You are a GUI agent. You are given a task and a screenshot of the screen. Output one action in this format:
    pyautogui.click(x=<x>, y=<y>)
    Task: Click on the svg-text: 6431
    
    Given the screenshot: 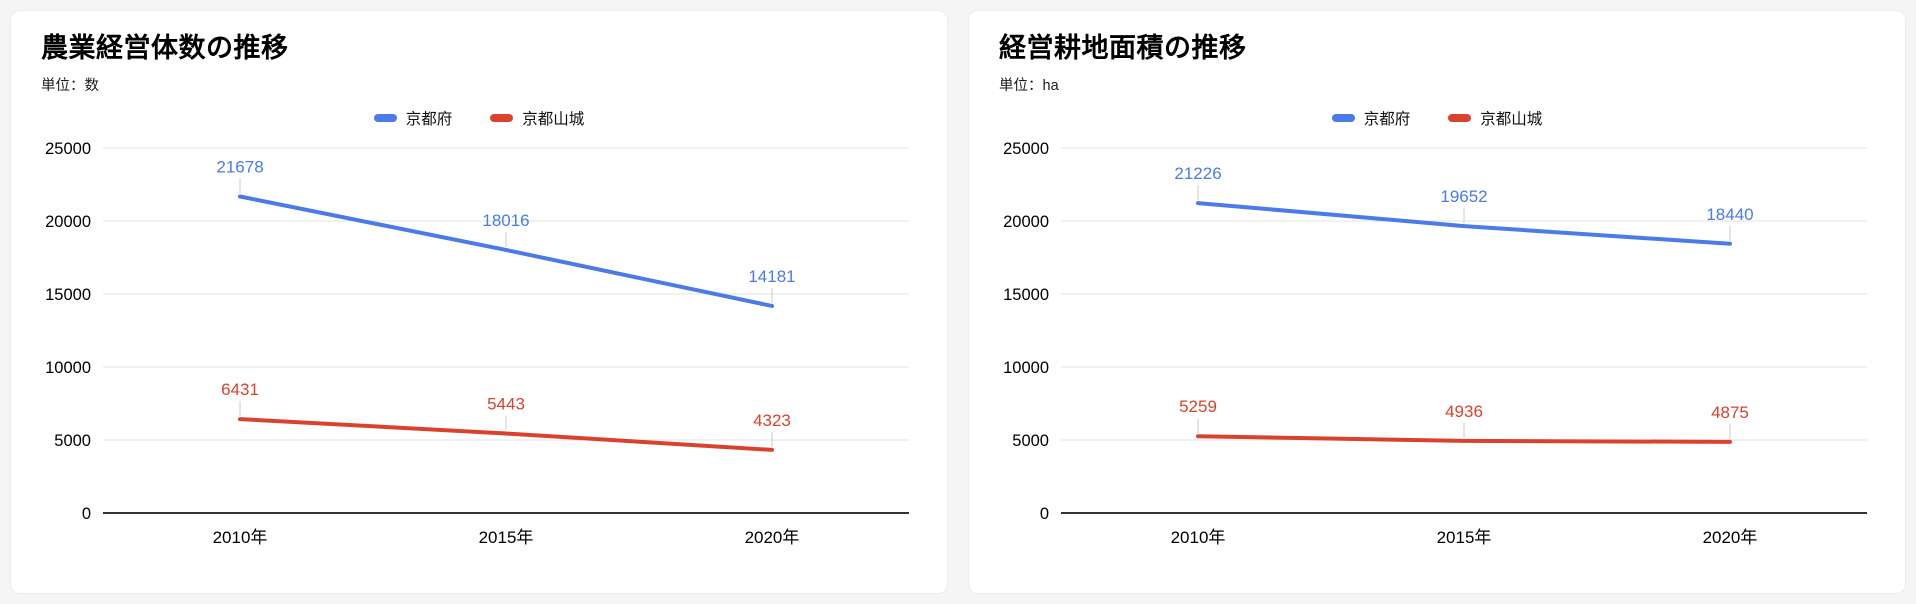 What is the action you would take?
    pyautogui.click(x=240, y=389)
    